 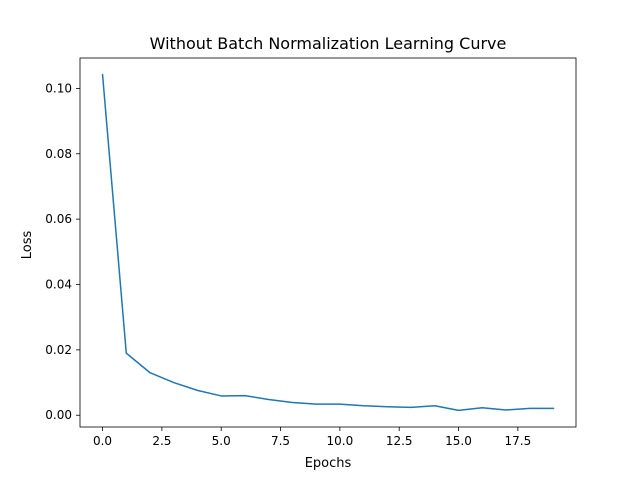 I want to click on x-tick-label: 15.0, so click(x=458, y=441).